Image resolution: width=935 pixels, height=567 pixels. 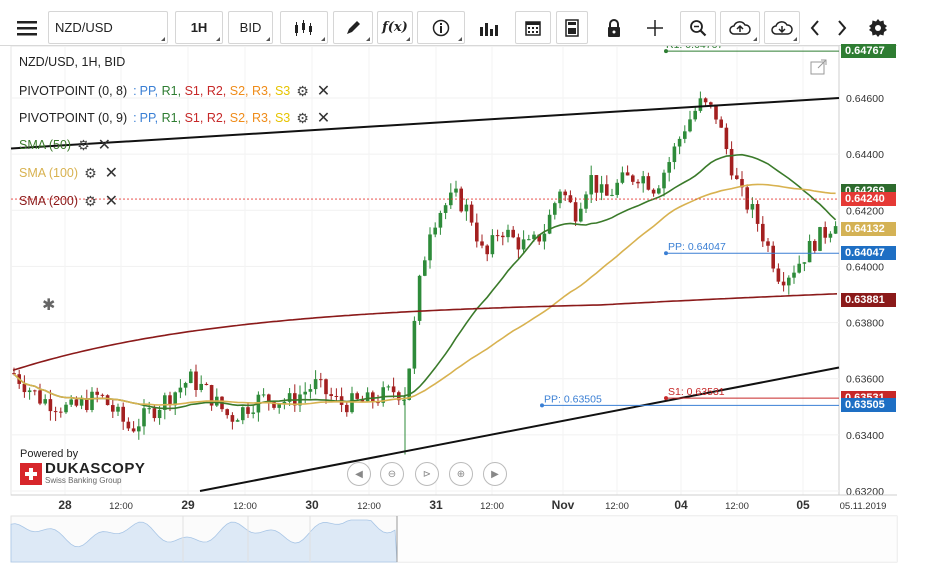 I want to click on sma200-label: SMA (200), so click(x=49, y=201).